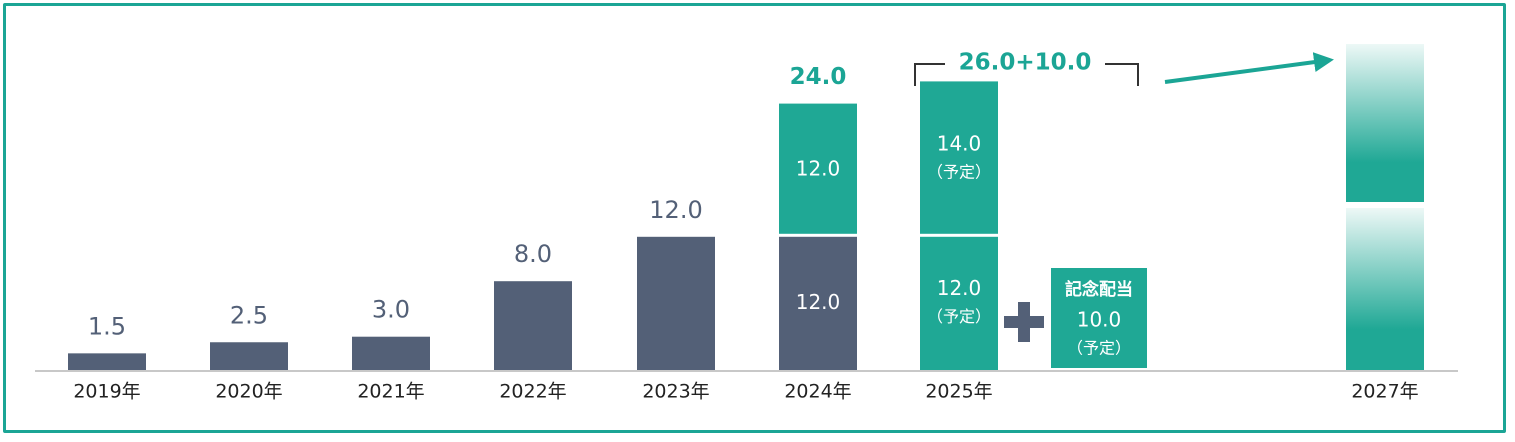 This screenshot has height=442, width=1515. What do you see at coordinates (1385, 123) in the screenshot?
I see `bar-2027-upper` at bounding box center [1385, 123].